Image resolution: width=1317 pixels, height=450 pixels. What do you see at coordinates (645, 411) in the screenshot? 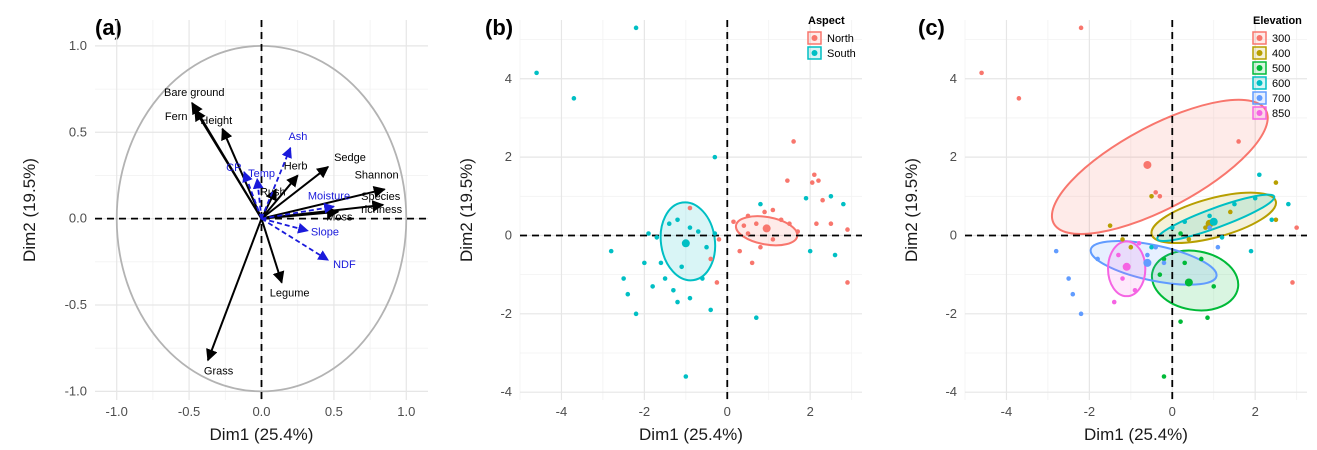
I see `x-tick-label: -2` at bounding box center [645, 411].